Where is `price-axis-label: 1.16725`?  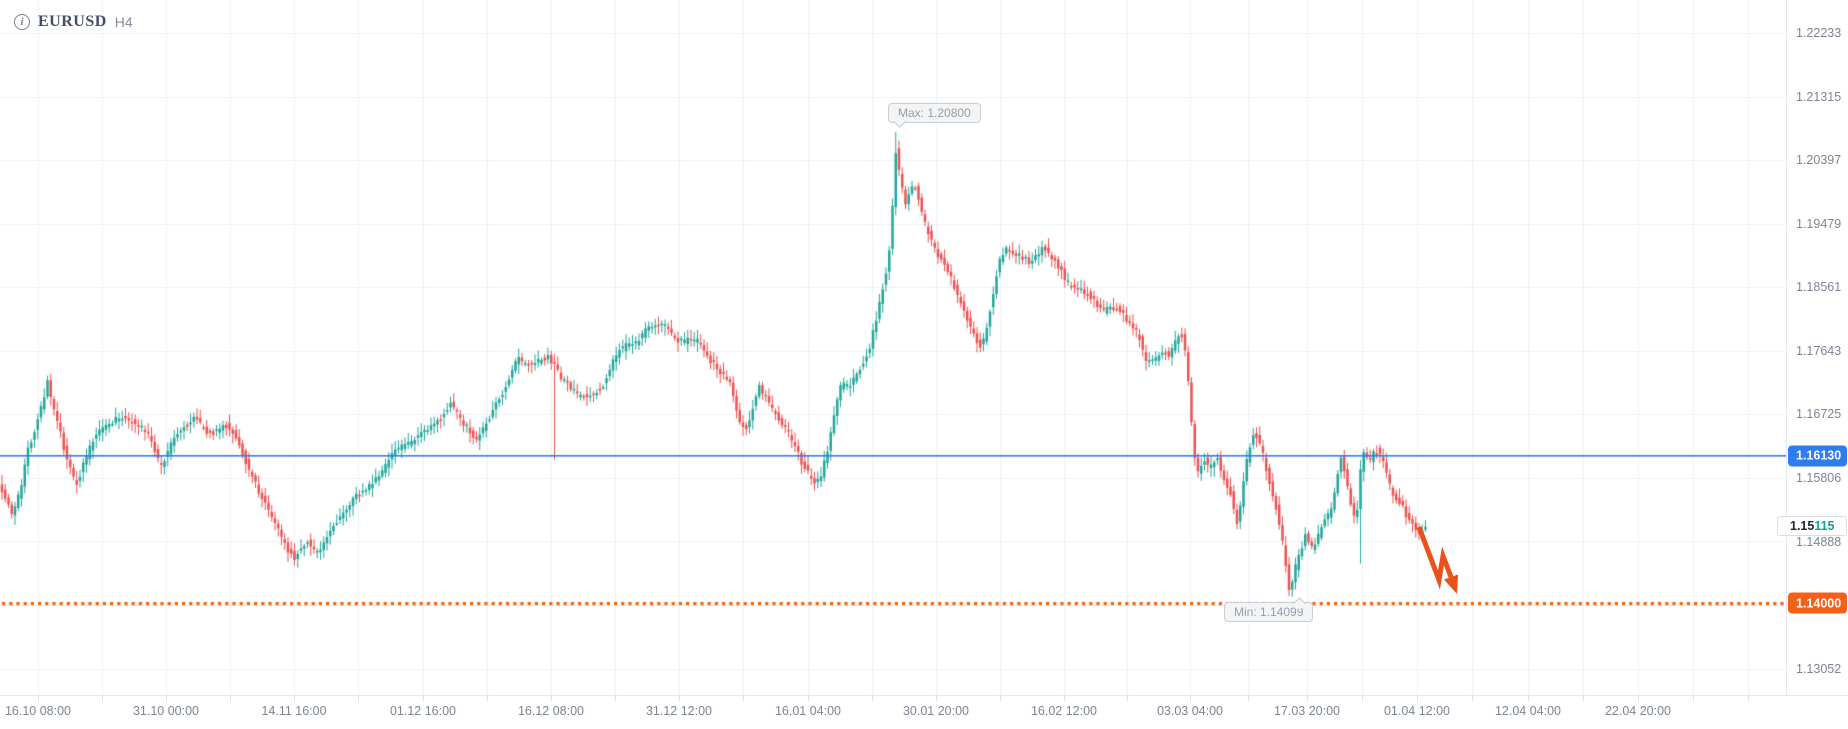
price-axis-label: 1.16725 is located at coordinates (1819, 414).